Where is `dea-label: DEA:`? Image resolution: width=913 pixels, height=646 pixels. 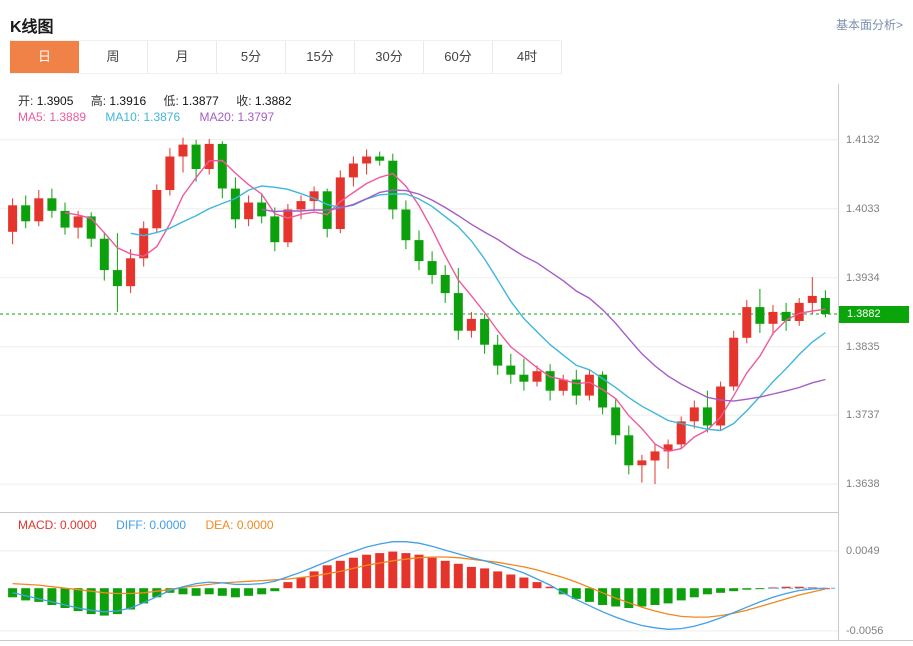 dea-label: DEA: is located at coordinates (219, 525).